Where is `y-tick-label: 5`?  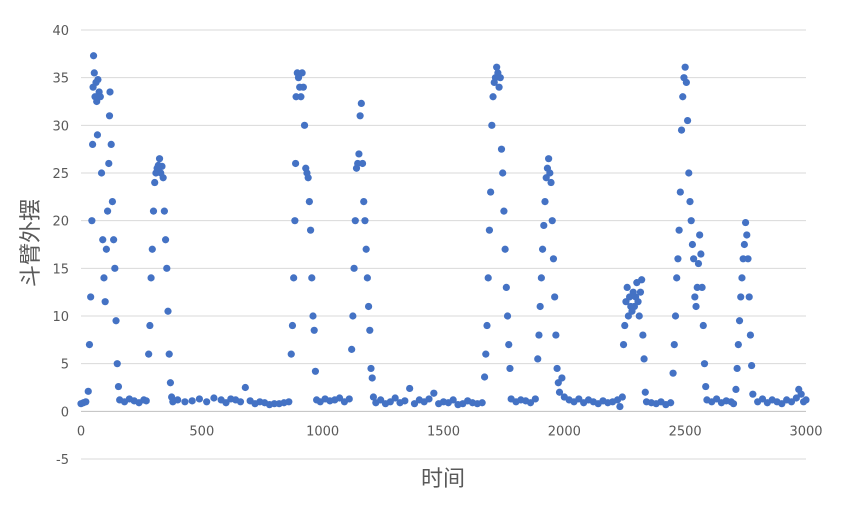 y-tick-label: 5 is located at coordinates (65, 365).